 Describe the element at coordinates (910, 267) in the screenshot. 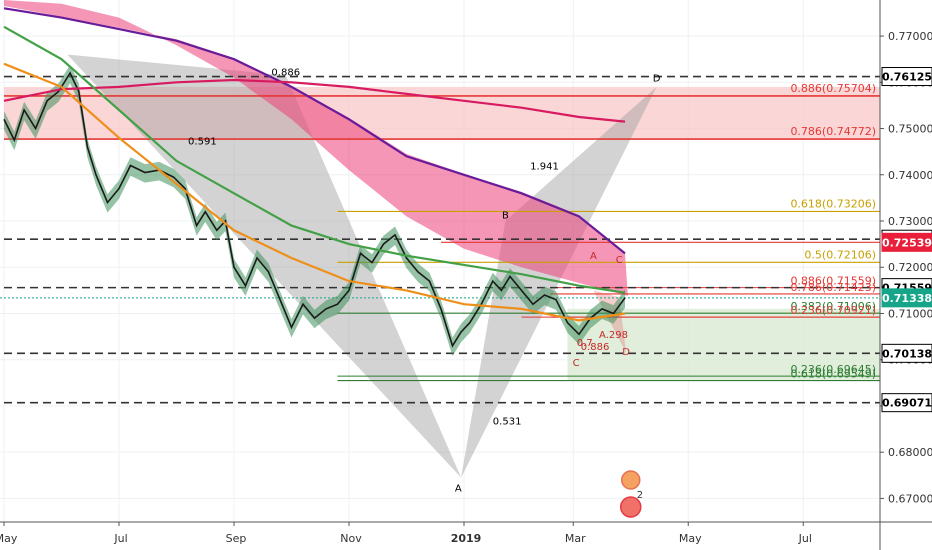

I see `y-tick-label: 0.72000` at that location.